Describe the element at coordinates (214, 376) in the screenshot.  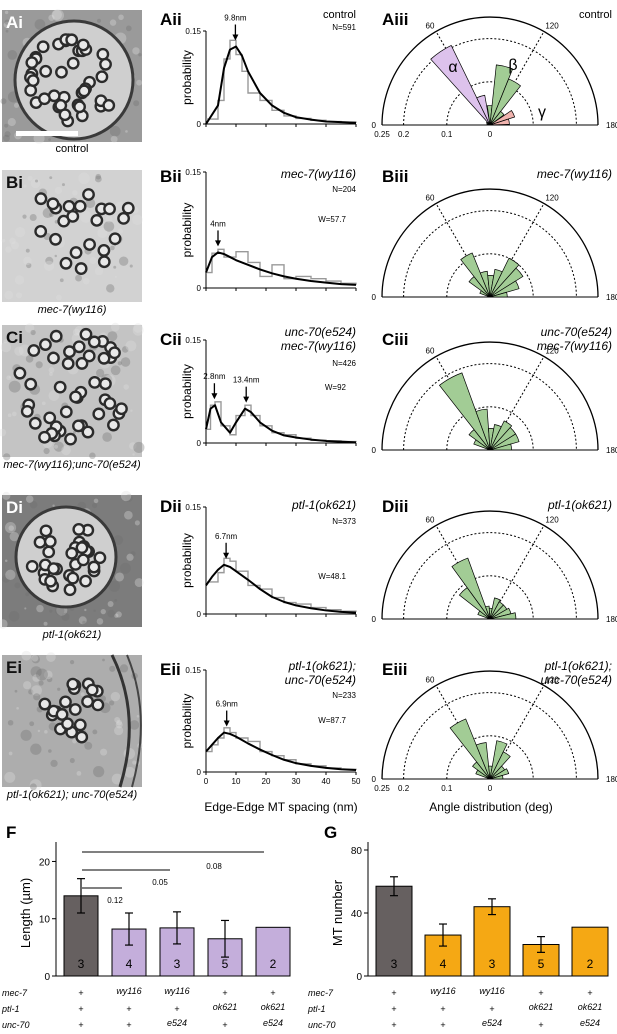
I see `peak-label: 2.8nm` at that location.